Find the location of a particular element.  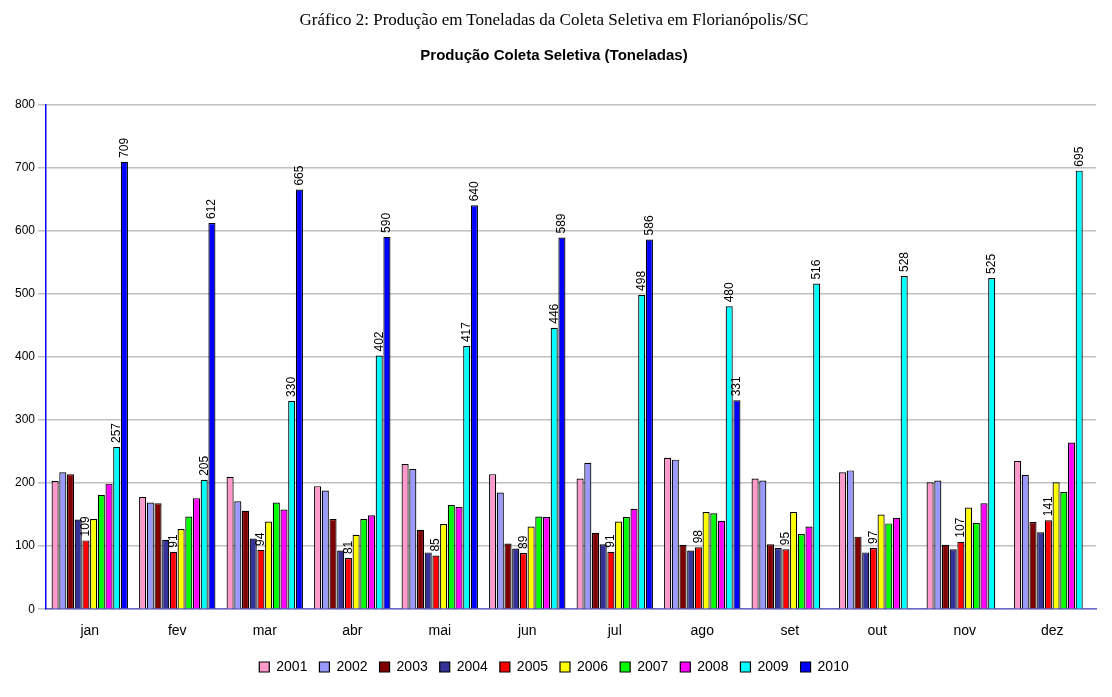

x-tick-label: abr is located at coordinates (352, 630).